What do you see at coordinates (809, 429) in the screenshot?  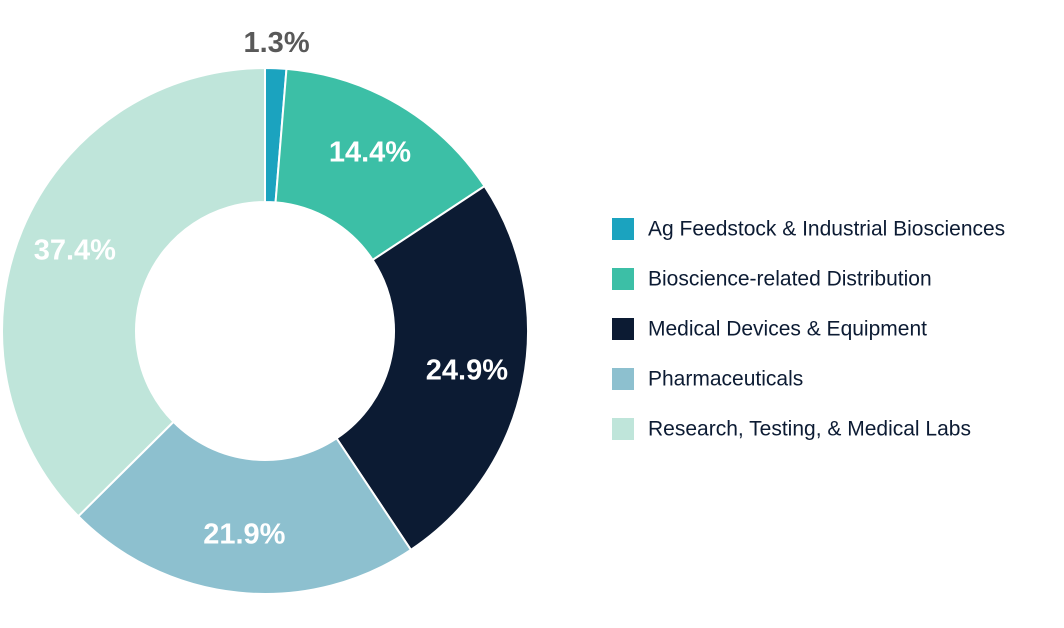 I see `legend-label: Research, Testing, & Medical Labs` at bounding box center [809, 429].